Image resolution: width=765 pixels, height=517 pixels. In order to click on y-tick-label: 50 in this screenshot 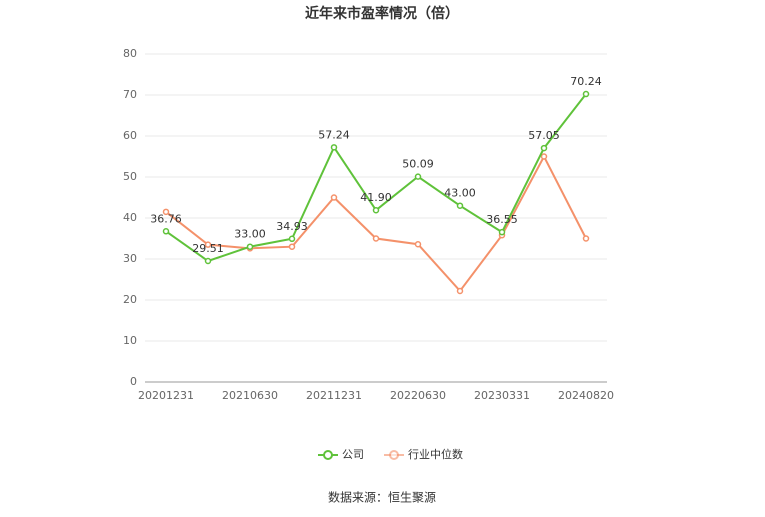, I will do `click(130, 176)`.